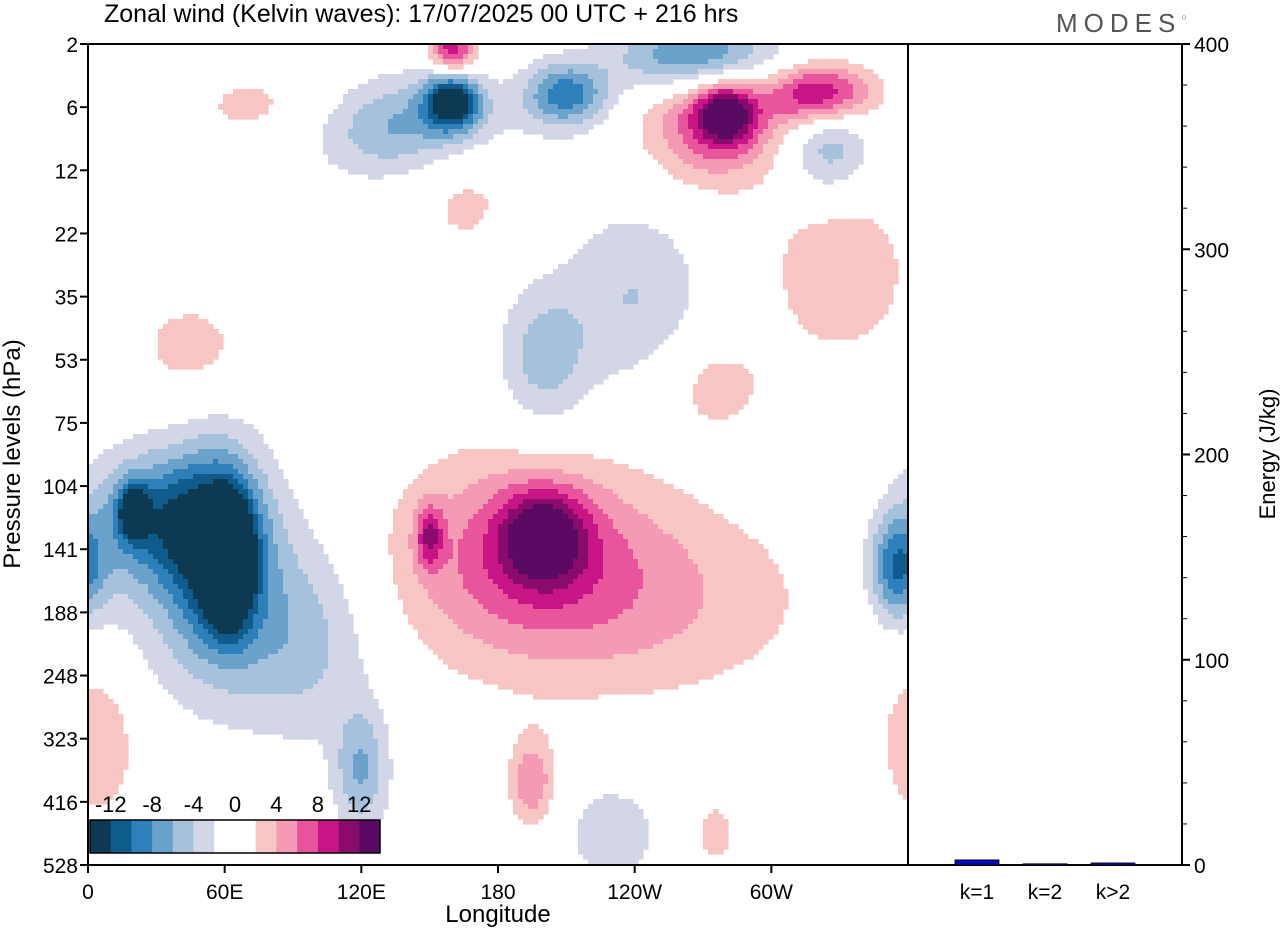  What do you see at coordinates (1121, 23) in the screenshot?
I see `modes-logo: MODES○` at bounding box center [1121, 23].